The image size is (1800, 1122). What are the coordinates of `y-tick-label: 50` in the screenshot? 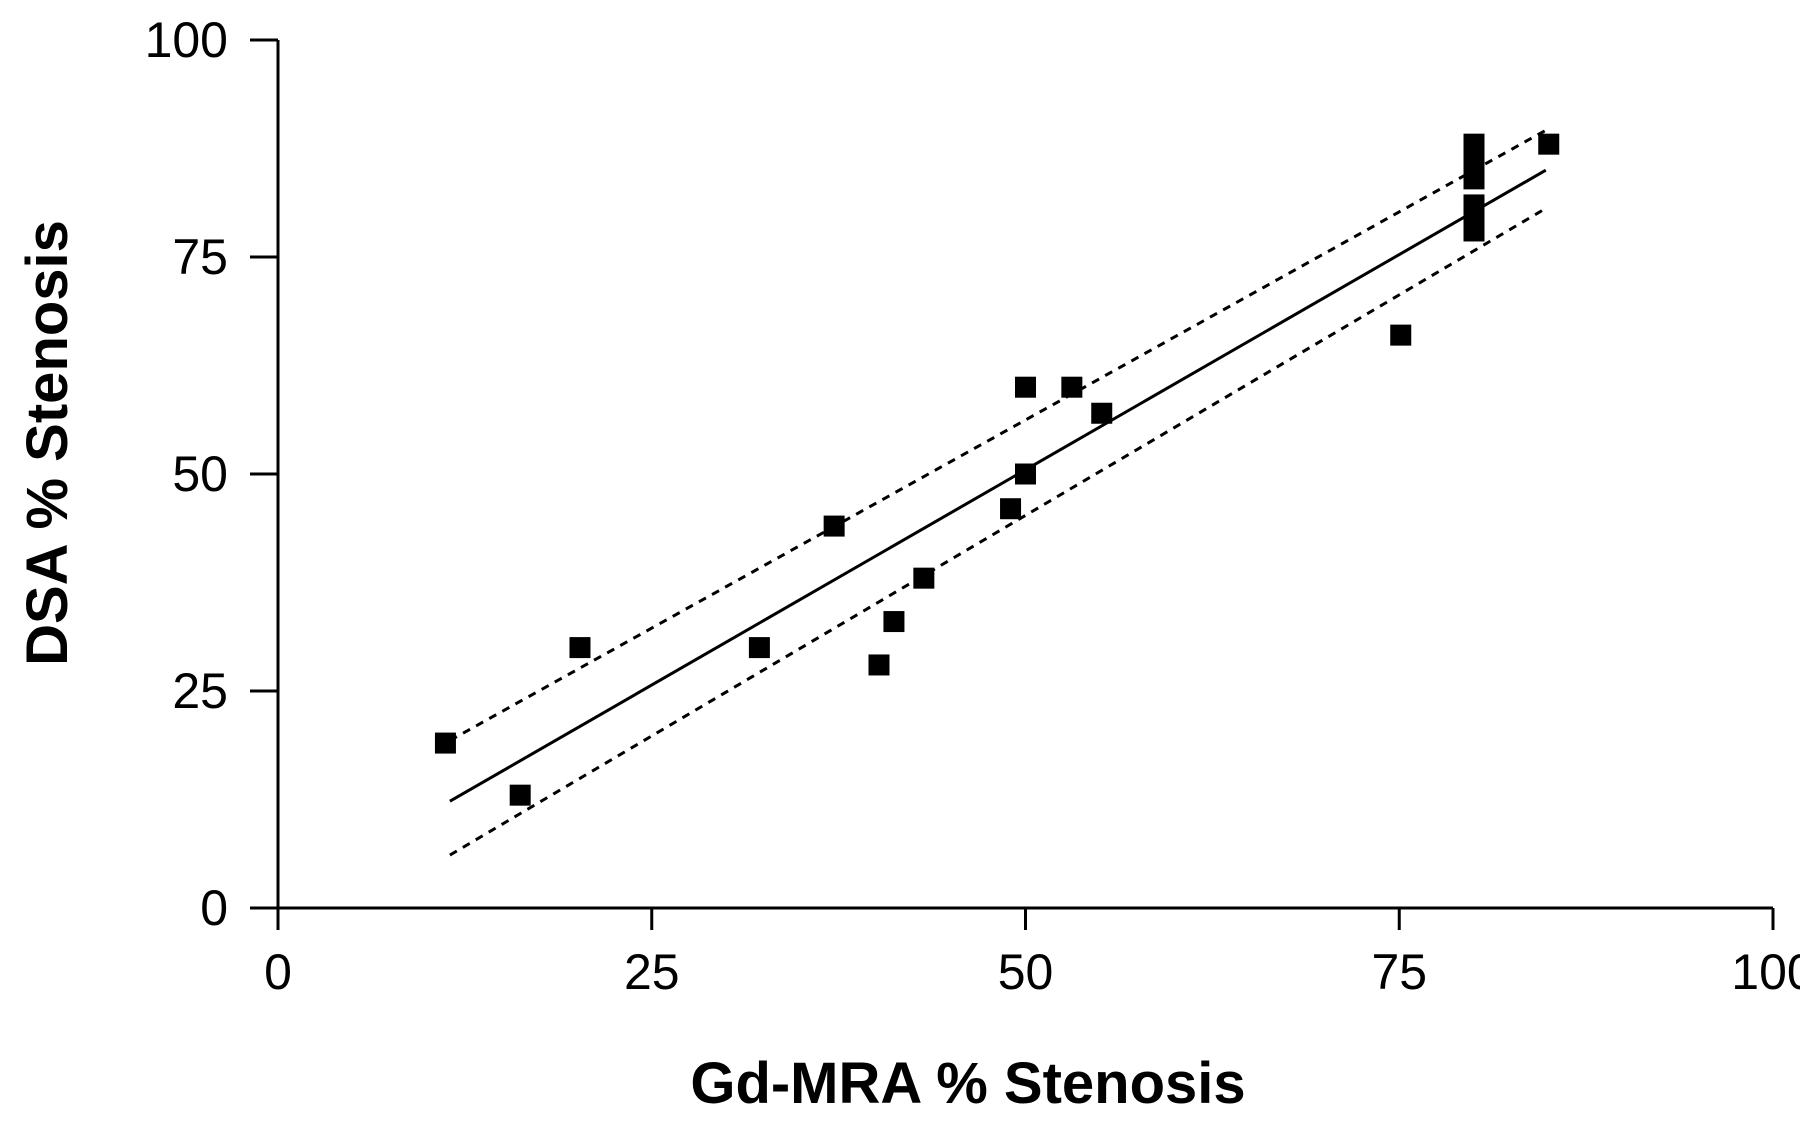 It's located at (200, 474).